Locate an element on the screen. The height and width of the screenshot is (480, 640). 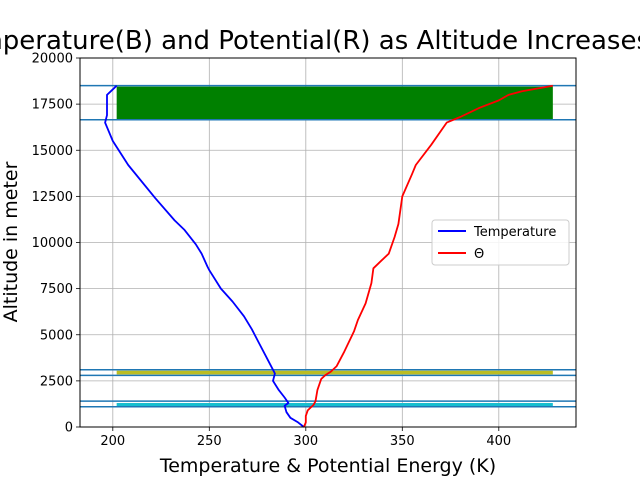
x-tick-label: 300 is located at coordinates (305, 441).